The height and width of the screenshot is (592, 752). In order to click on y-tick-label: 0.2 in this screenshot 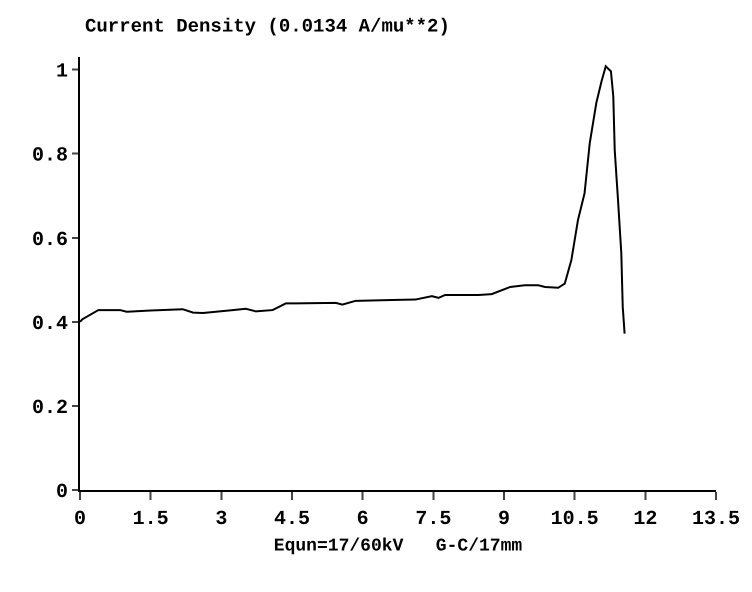, I will do `click(50, 408)`.